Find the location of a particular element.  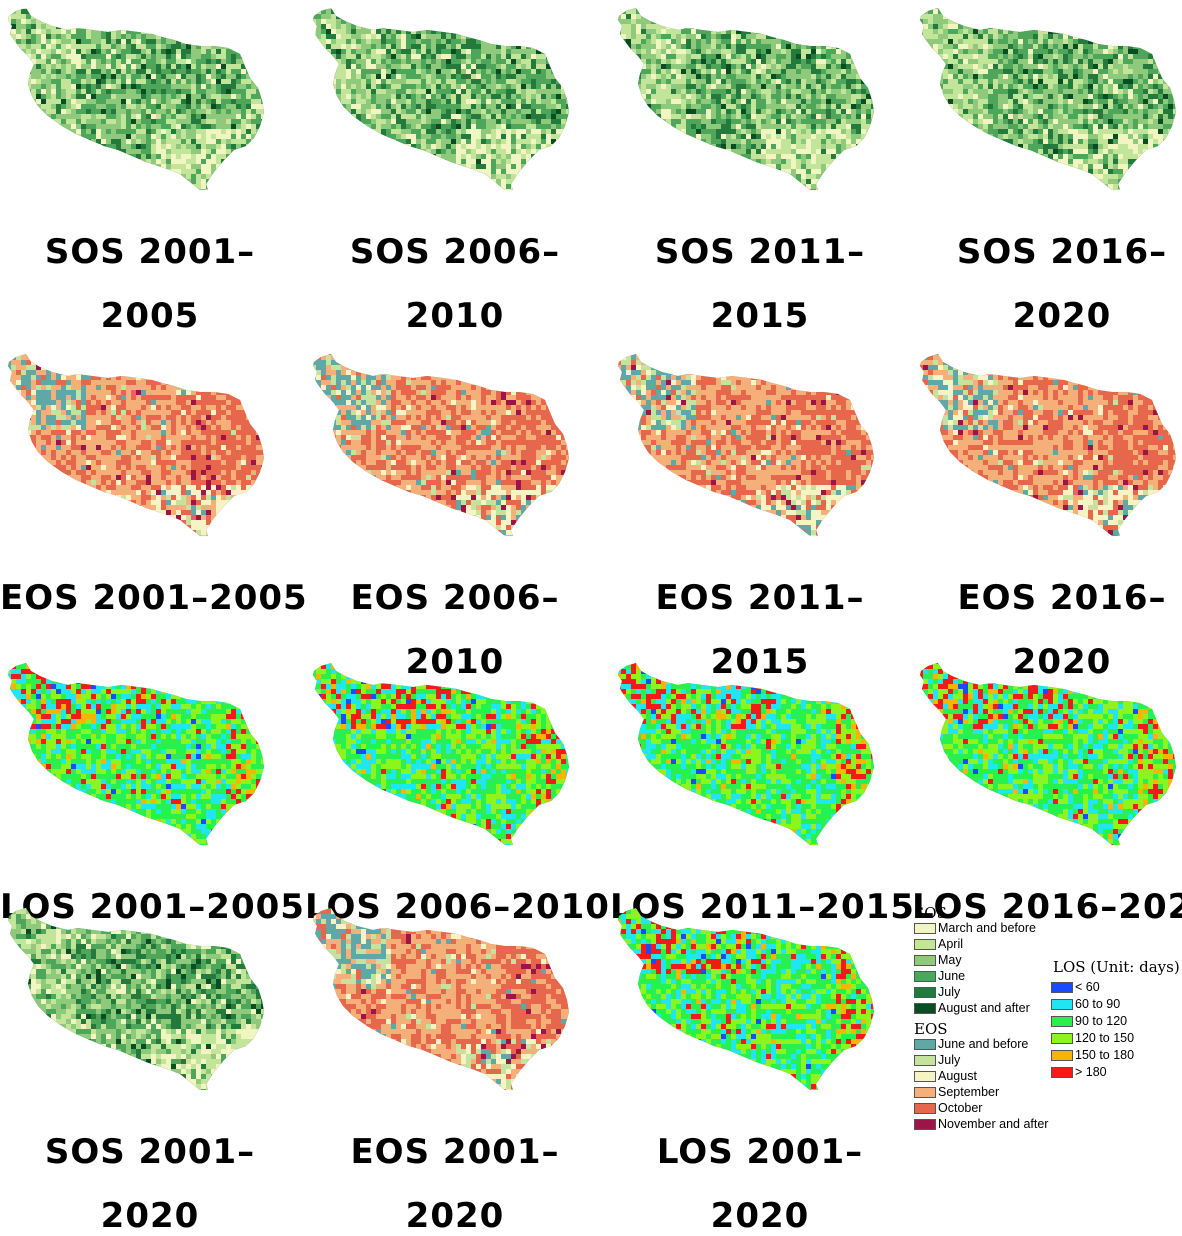

legend-label: June is located at coordinates (951, 976).